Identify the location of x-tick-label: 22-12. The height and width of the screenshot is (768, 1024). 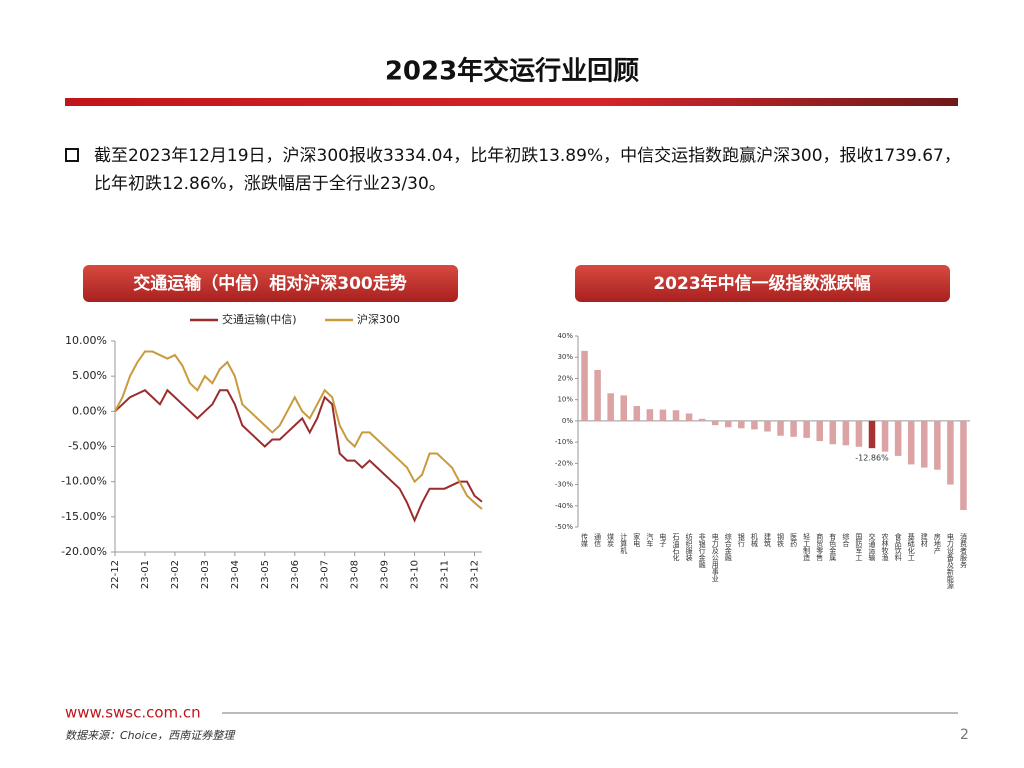
(115, 574).